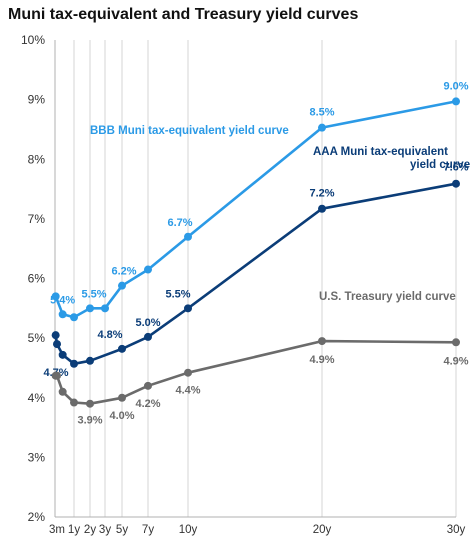  Describe the element at coordinates (89, 421) in the screenshot. I see `data-label: 3.9%` at that location.